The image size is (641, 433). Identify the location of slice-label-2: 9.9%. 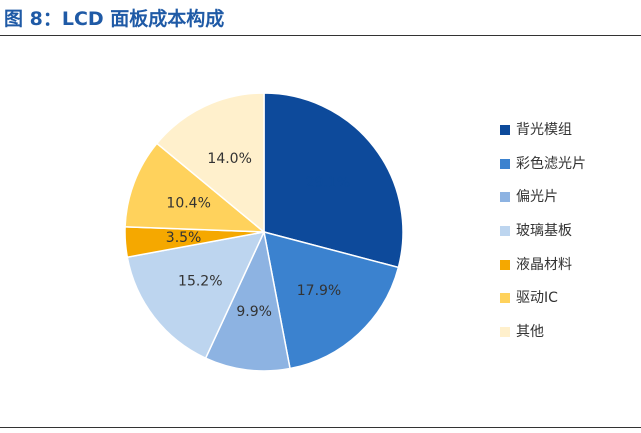
(254, 312).